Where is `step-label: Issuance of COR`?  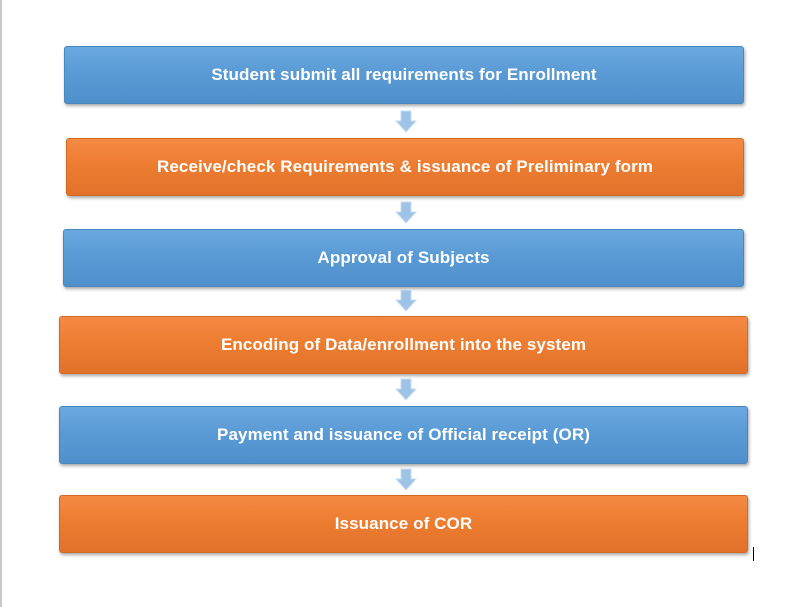
step-label: Issuance of COR is located at coordinates (403, 523).